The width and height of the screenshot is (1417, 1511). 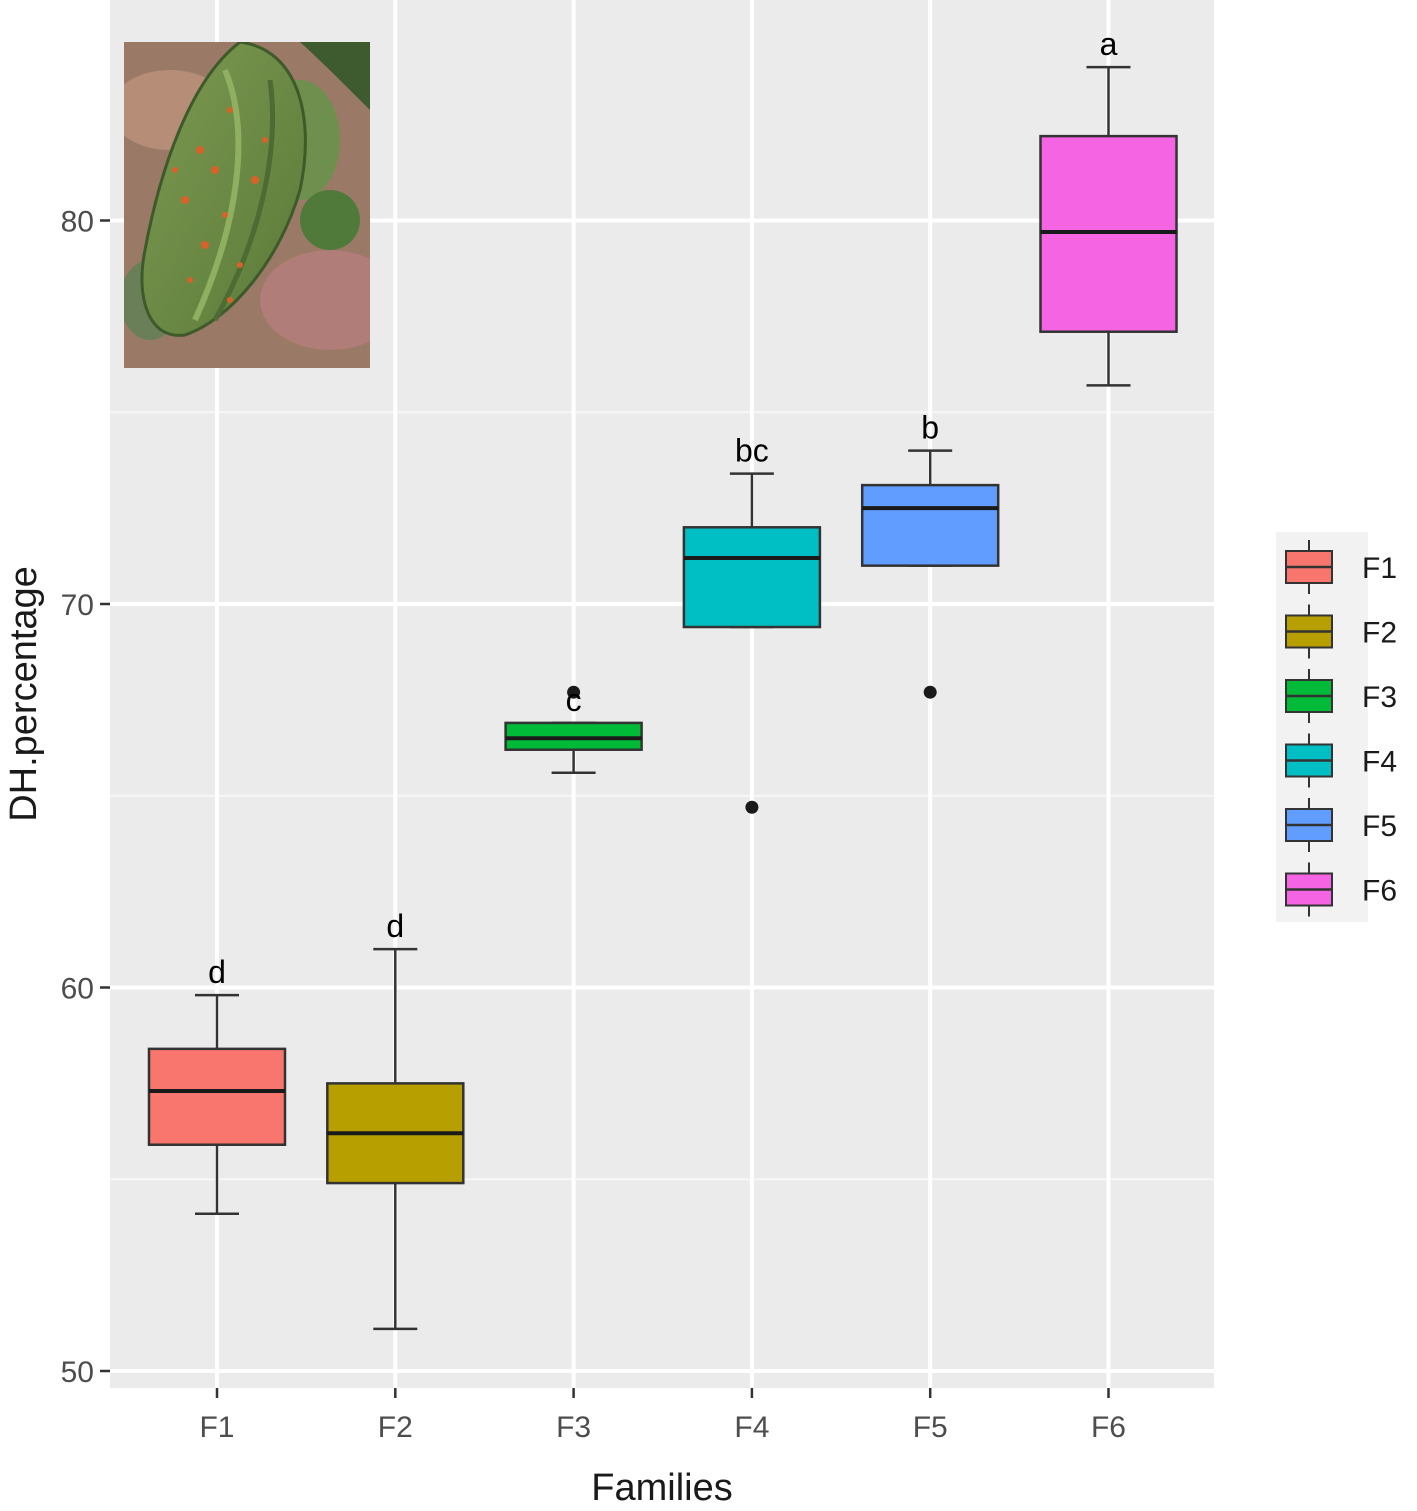 I want to click on legend-item-f2: F2, so click(x=1341, y=631).